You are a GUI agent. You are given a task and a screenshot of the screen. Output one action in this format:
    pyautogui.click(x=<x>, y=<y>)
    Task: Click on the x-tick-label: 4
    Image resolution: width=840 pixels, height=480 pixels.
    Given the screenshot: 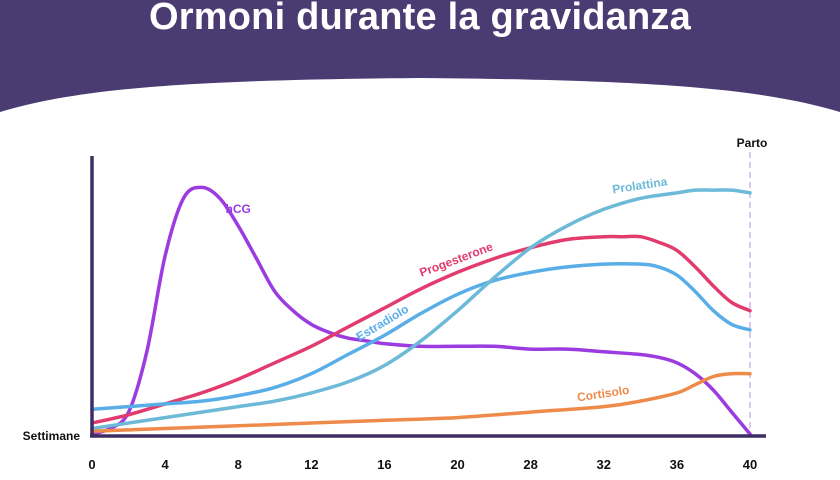 What is the action you would take?
    pyautogui.click(x=165, y=464)
    